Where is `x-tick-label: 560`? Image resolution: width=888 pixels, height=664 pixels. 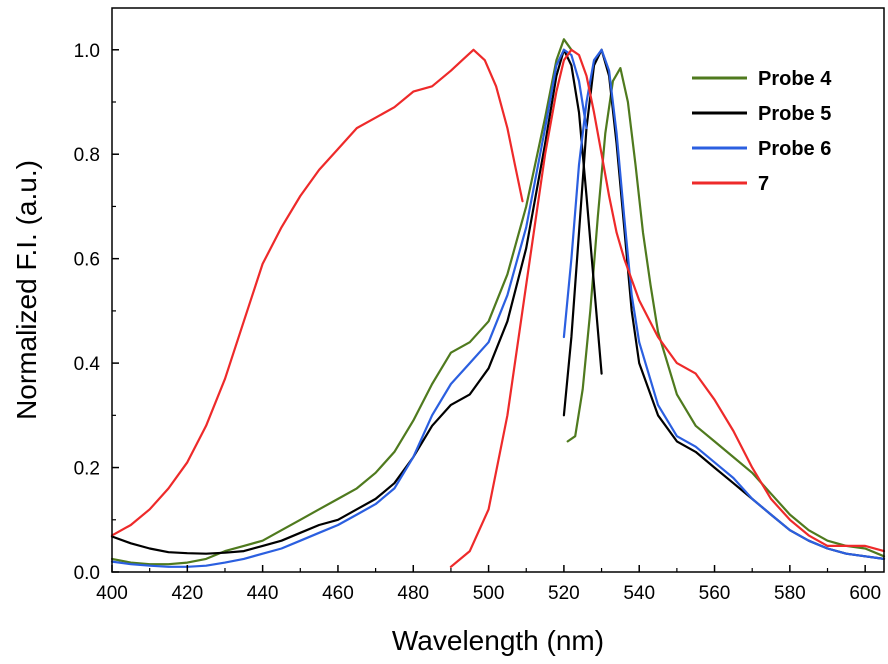 x-tick-label: 560 is located at coordinates (715, 593).